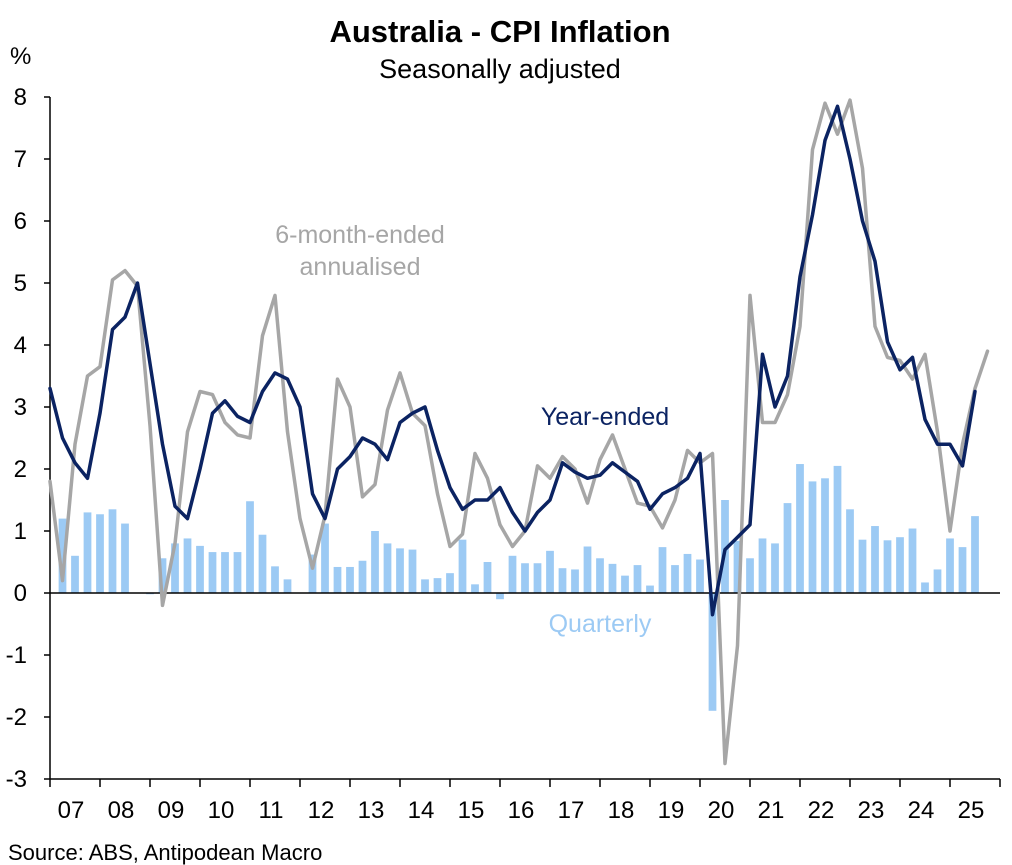  Describe the element at coordinates (771, 810) in the screenshot. I see `x-tick-label: 21` at that location.